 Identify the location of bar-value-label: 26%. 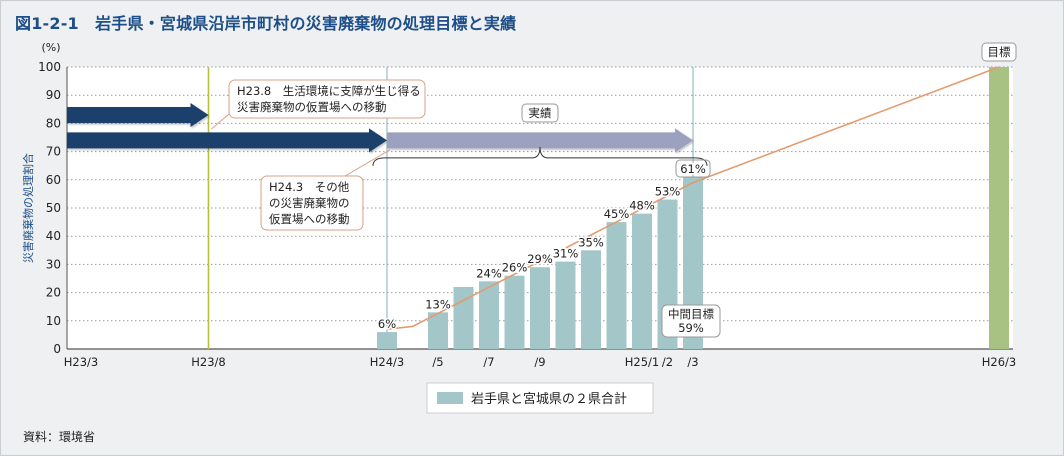
(515, 268).